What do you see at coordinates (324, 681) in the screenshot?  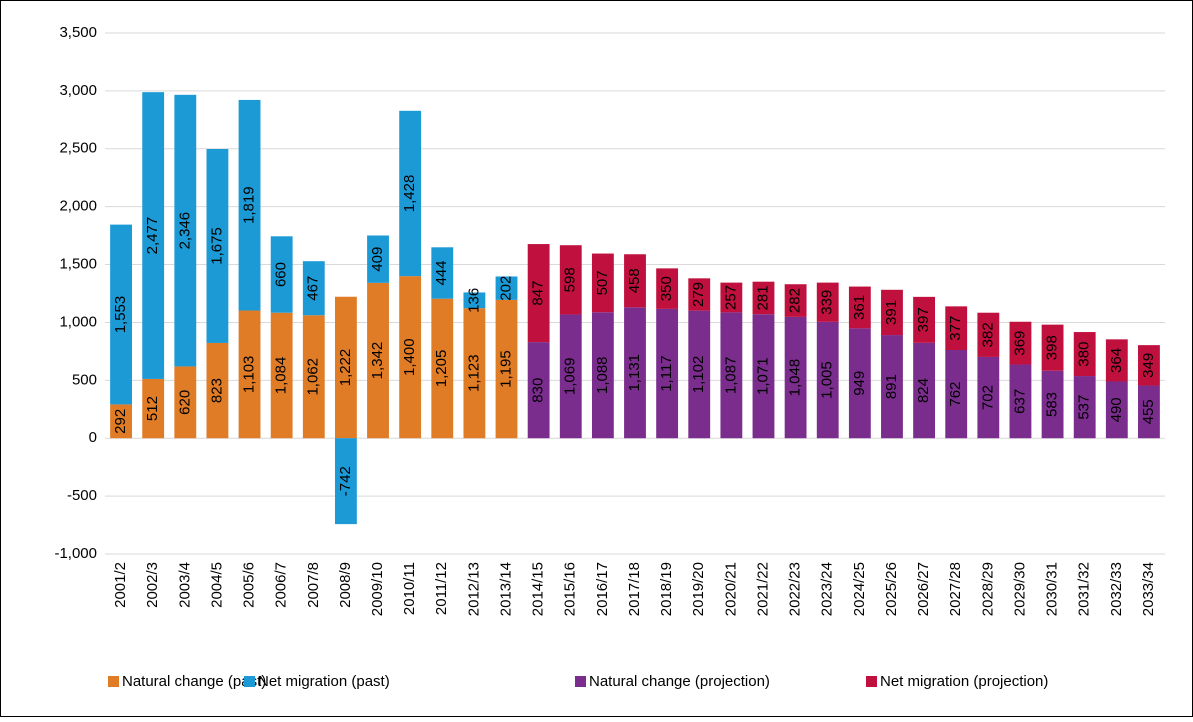 I see `legend-label: Net migration (past)` at bounding box center [324, 681].